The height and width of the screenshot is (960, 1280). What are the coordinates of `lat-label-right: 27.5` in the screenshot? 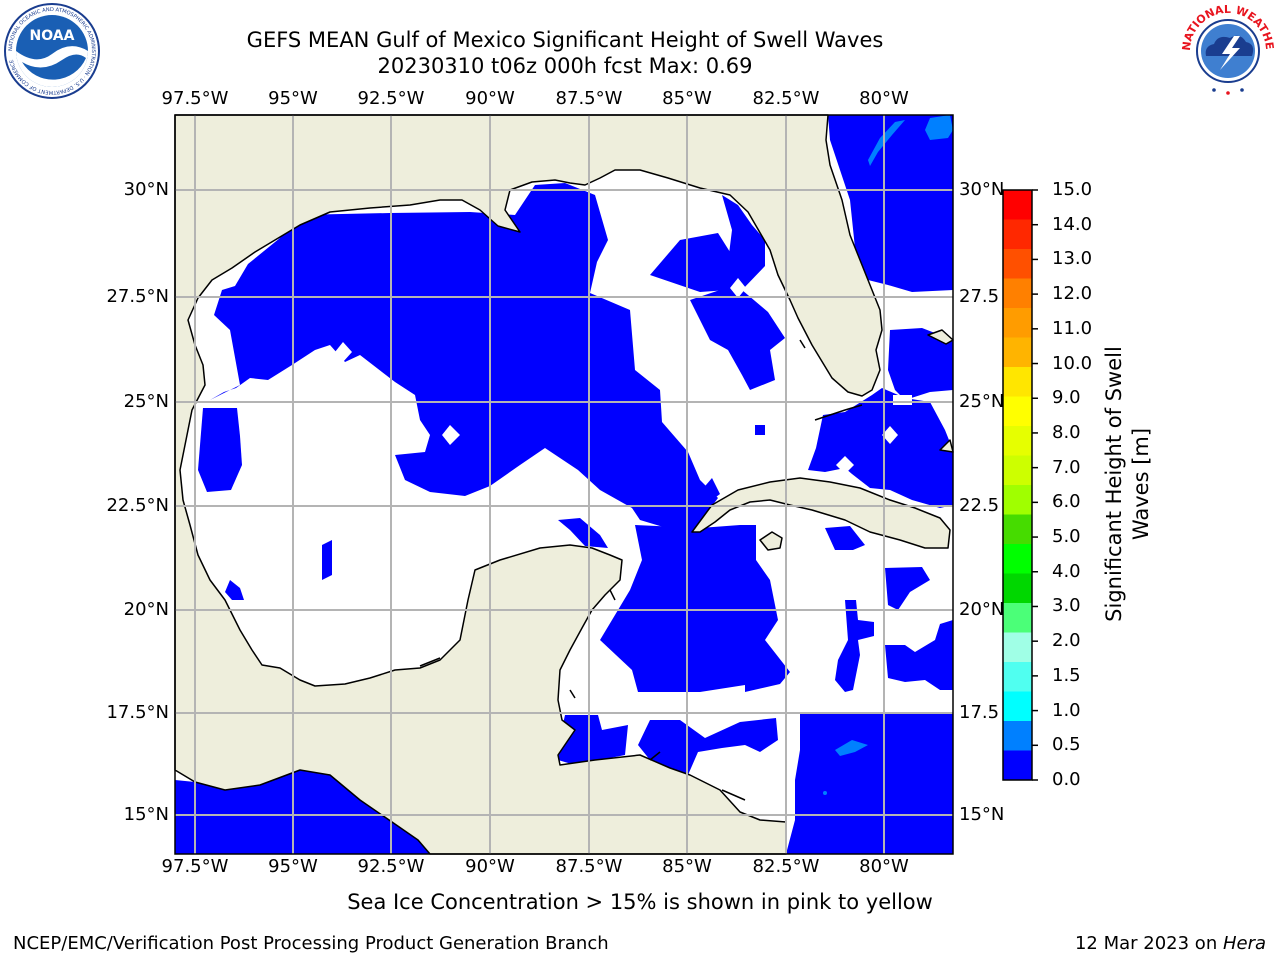 It's located at (979, 296).